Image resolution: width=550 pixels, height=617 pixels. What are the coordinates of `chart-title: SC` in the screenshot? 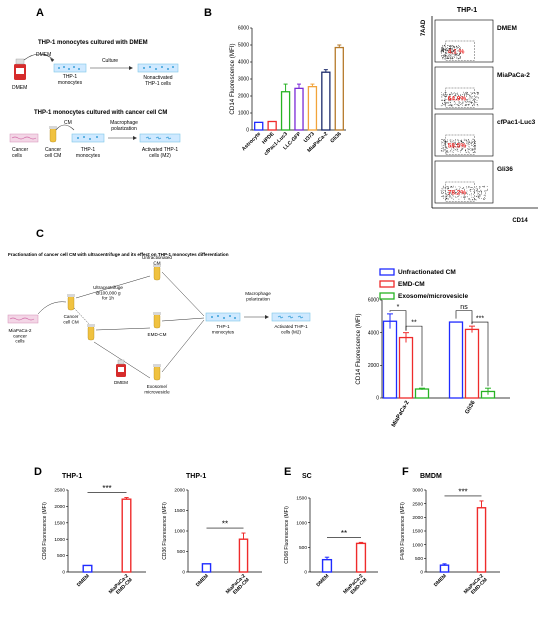 It's located at (307, 476).